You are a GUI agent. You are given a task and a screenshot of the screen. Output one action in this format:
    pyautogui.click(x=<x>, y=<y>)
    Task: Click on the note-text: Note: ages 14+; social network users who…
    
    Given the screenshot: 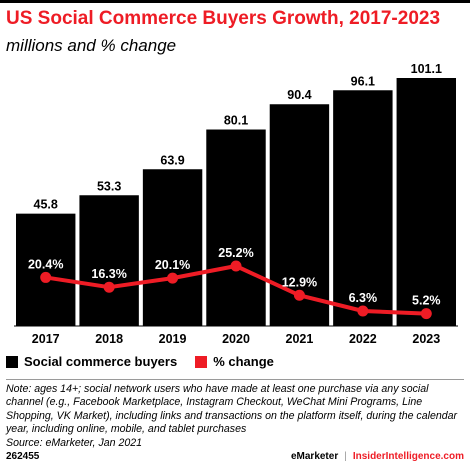 What is the action you would take?
    pyautogui.click(x=232, y=409)
    